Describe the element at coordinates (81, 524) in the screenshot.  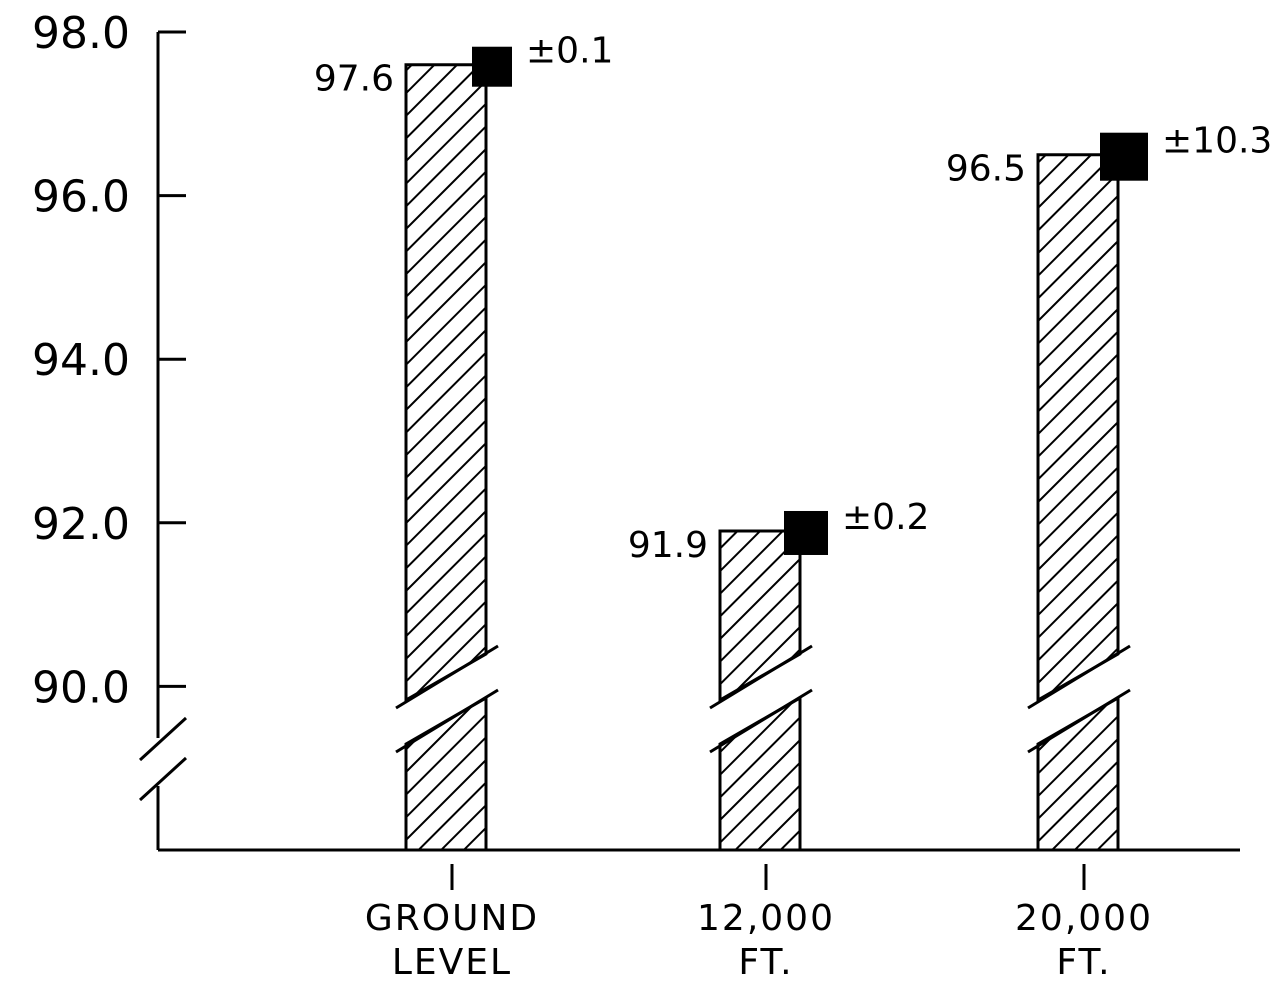
I see `y-tick-label: 92.0` at that location.